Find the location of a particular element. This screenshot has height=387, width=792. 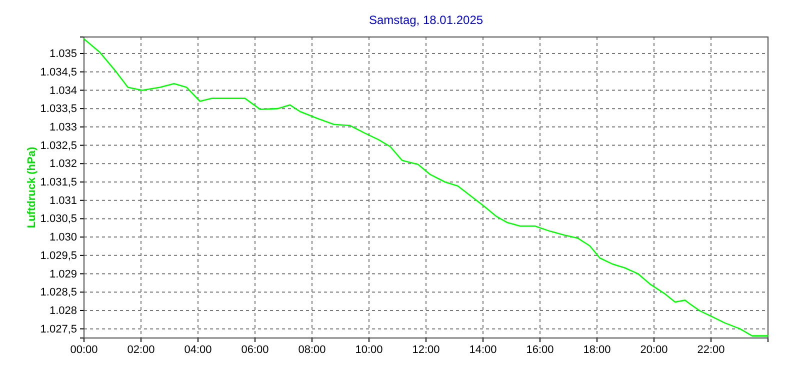

x-tick-label: 06:00 is located at coordinates (255, 350).